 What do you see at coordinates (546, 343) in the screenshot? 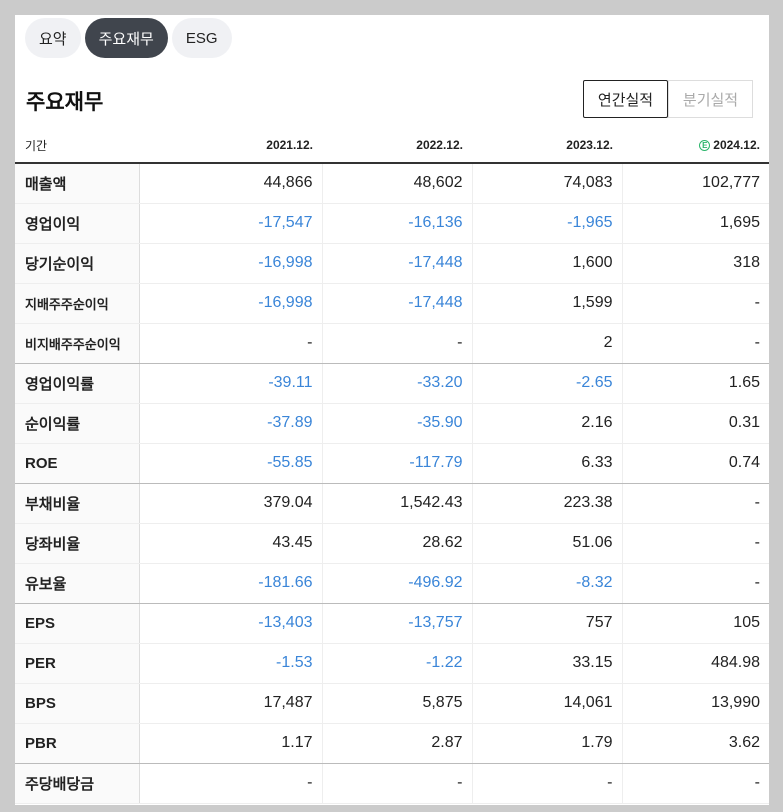
I see `table-cell: 2` at bounding box center [546, 343].